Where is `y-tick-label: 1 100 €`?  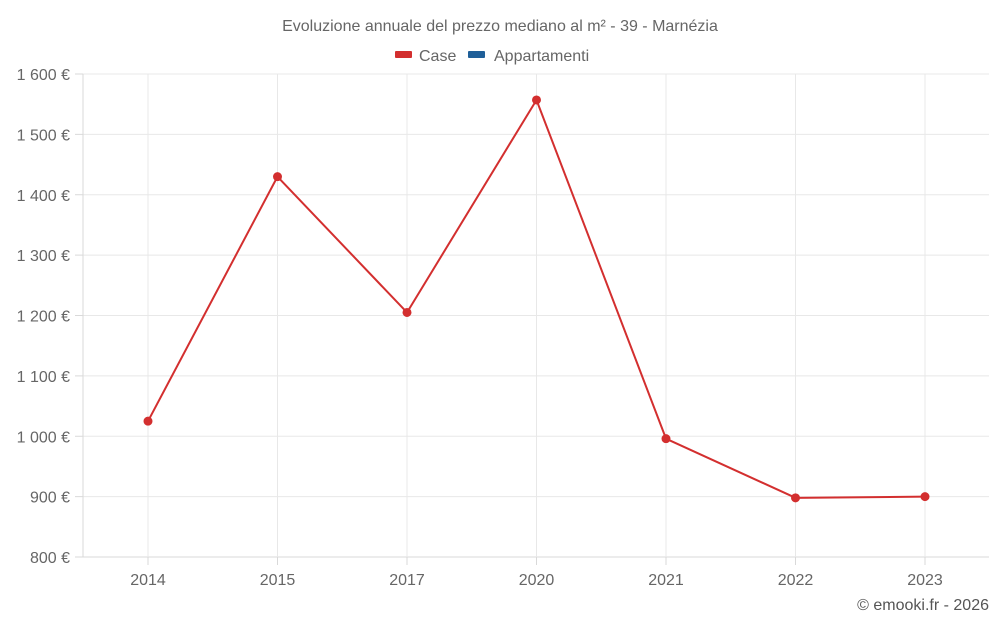 y-tick-label: 1 100 € is located at coordinates (43, 377).